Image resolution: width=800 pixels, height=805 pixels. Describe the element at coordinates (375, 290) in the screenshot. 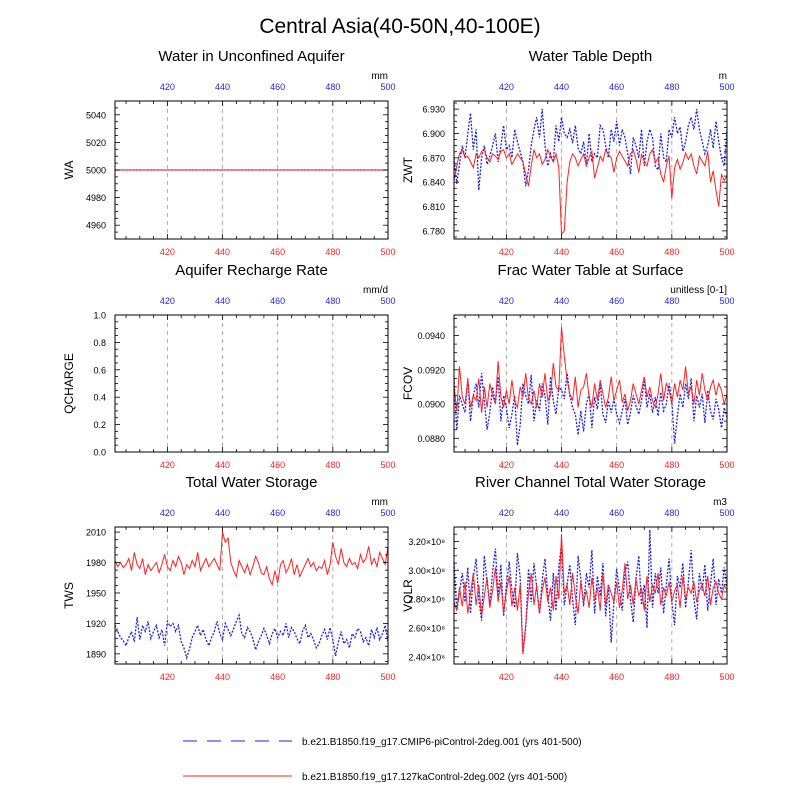

I see `units-label: mm/d` at that location.